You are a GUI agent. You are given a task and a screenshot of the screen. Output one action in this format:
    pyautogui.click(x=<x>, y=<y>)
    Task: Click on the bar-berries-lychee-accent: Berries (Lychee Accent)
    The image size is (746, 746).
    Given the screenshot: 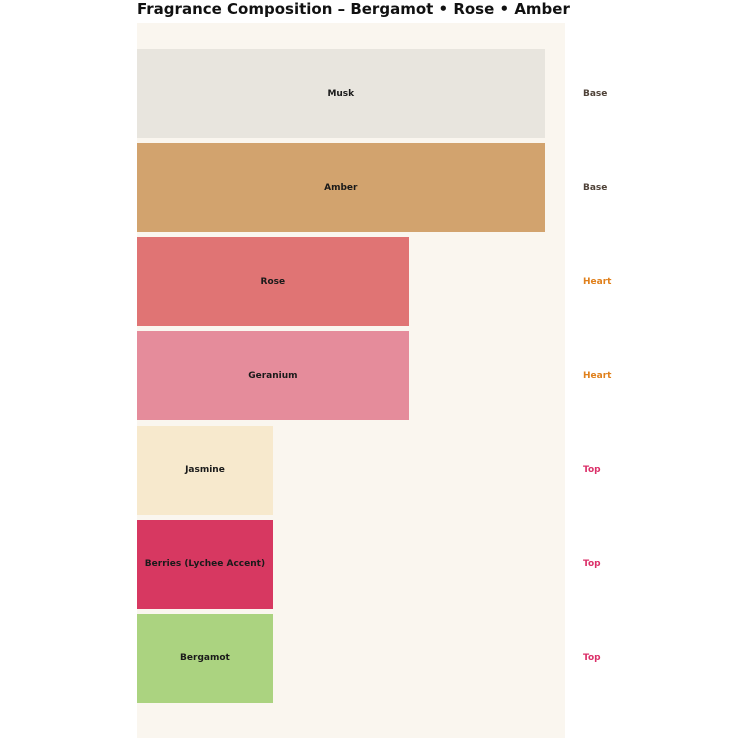 What is the action you would take?
    pyautogui.click(x=205, y=564)
    